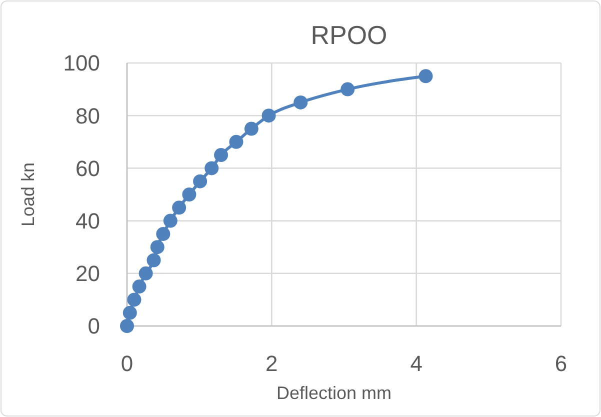 This screenshot has height=417, width=601. I want to click on x-axis-title: Deflection mm, so click(334, 393).